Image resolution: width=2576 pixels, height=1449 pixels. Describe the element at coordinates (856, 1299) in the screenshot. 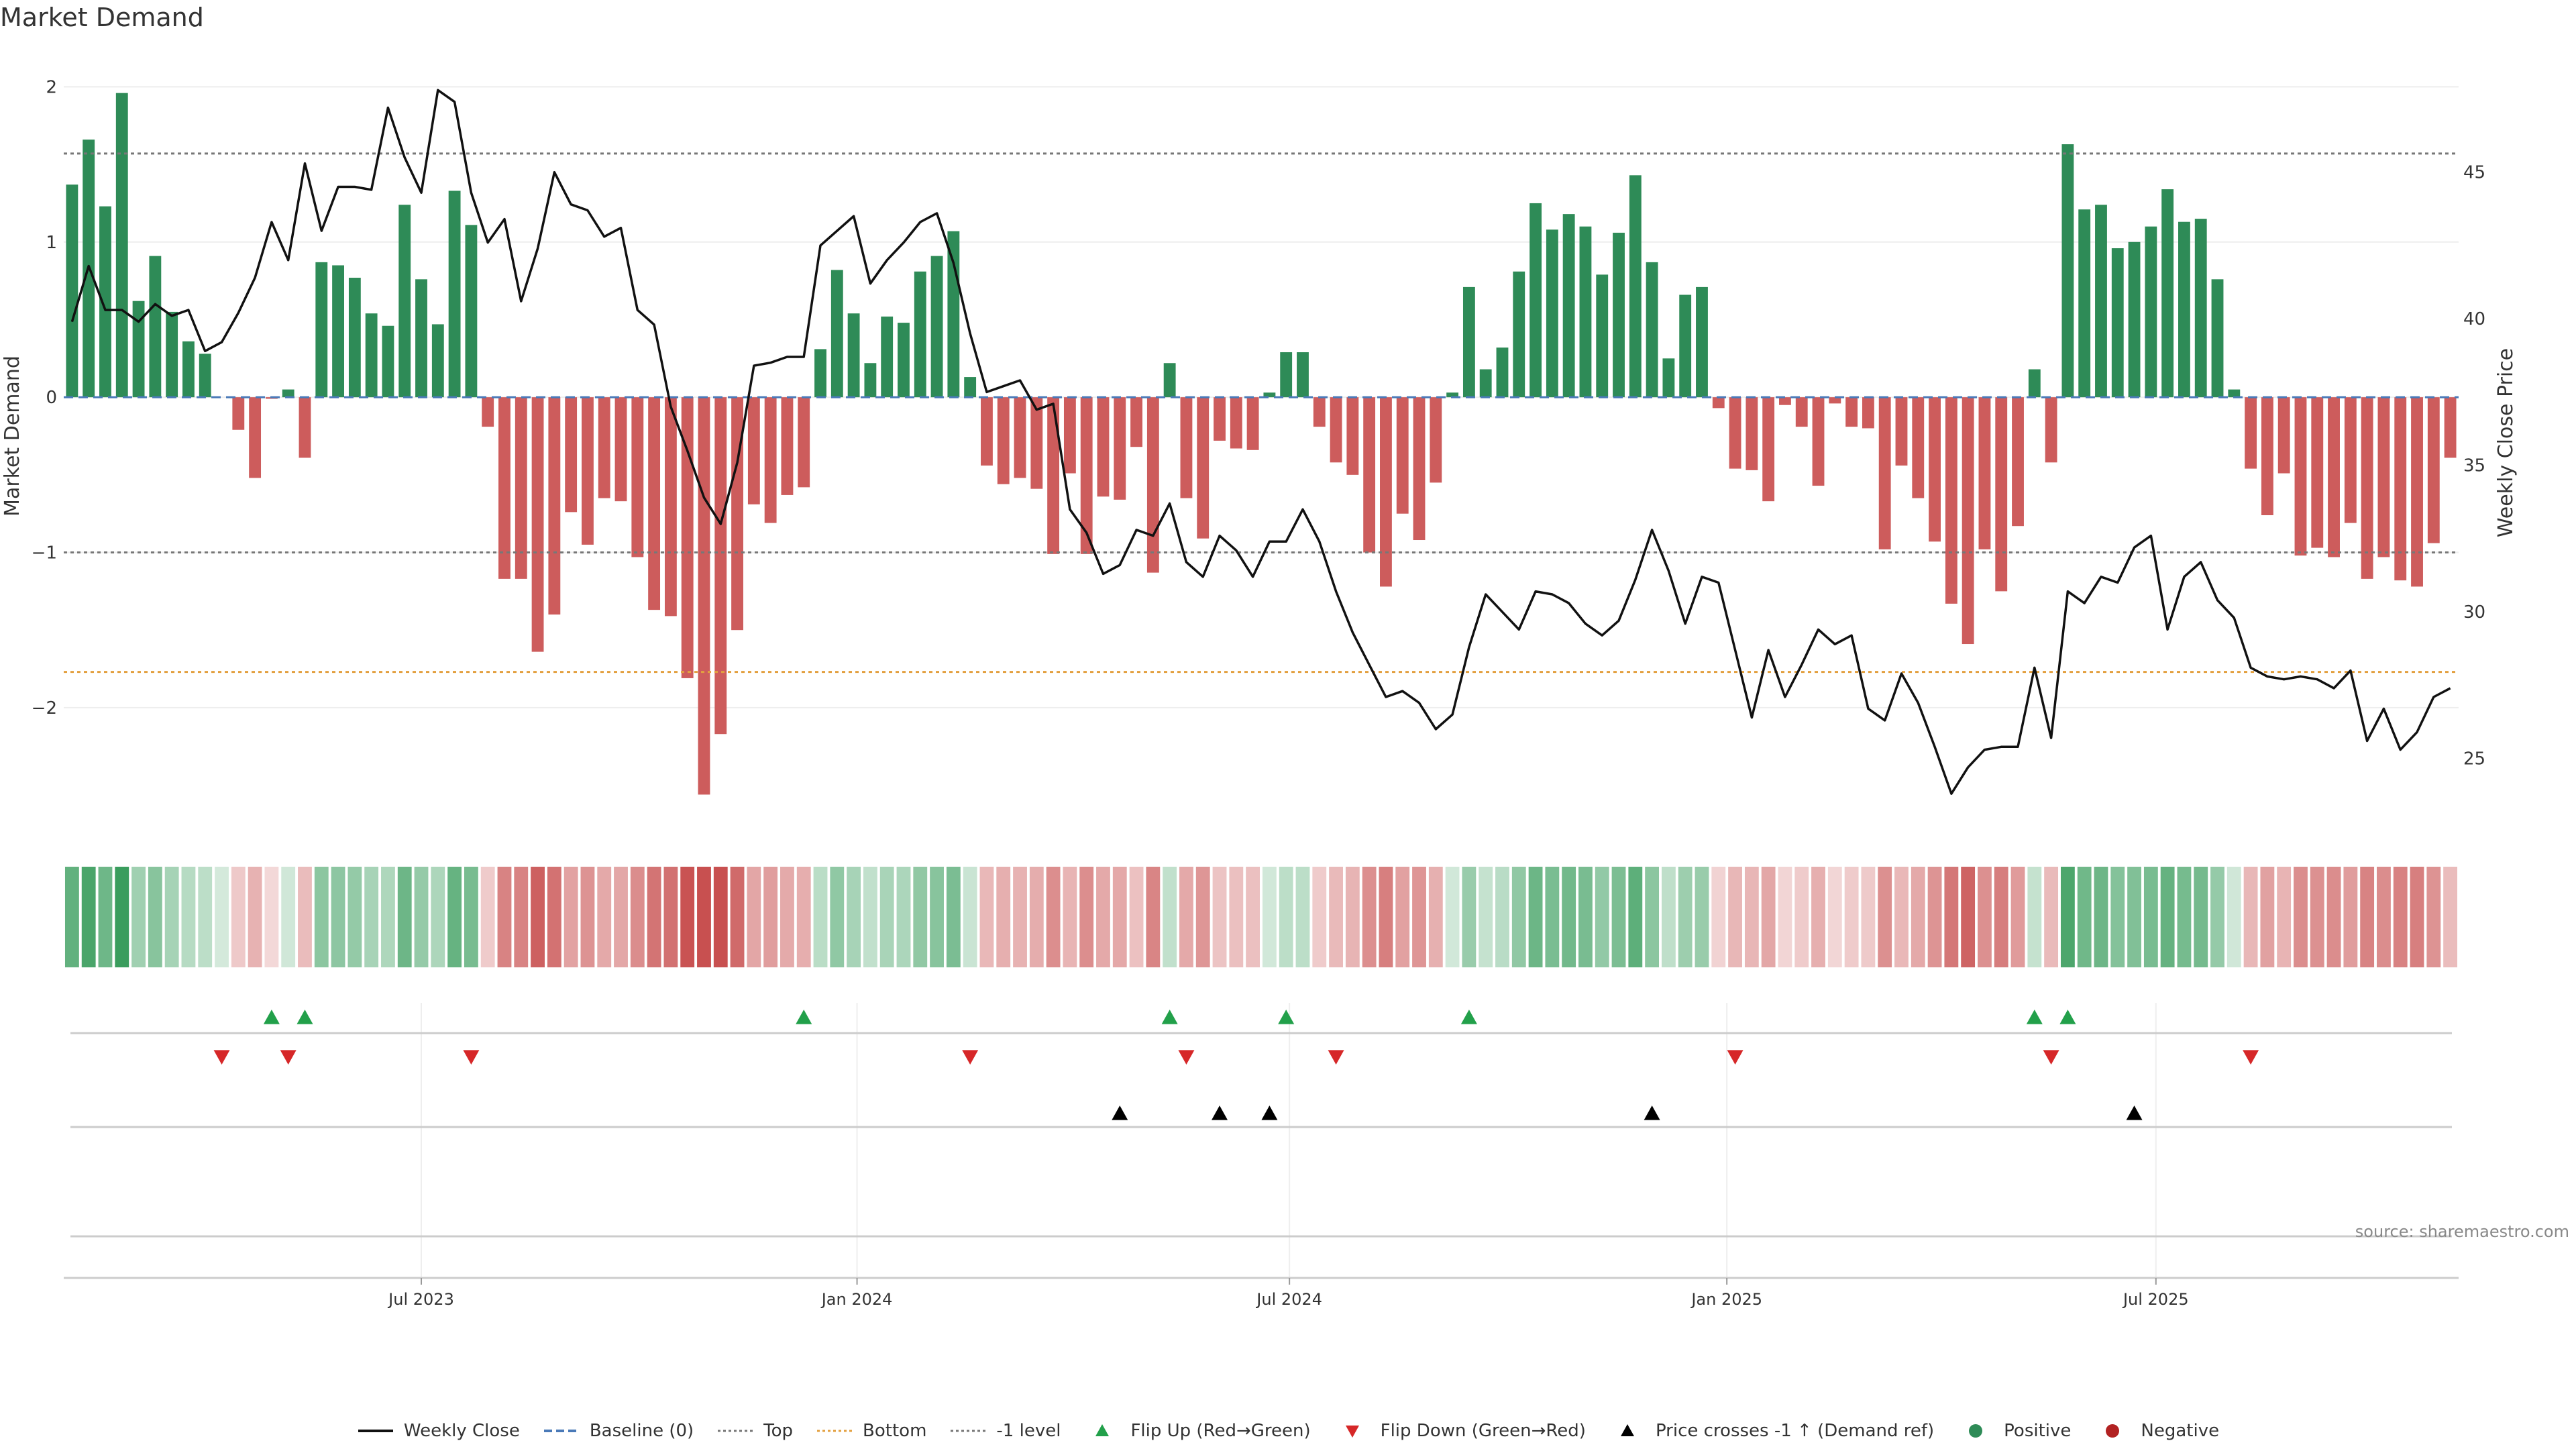

I see `x-tick-label: Jan 2024` at that location.